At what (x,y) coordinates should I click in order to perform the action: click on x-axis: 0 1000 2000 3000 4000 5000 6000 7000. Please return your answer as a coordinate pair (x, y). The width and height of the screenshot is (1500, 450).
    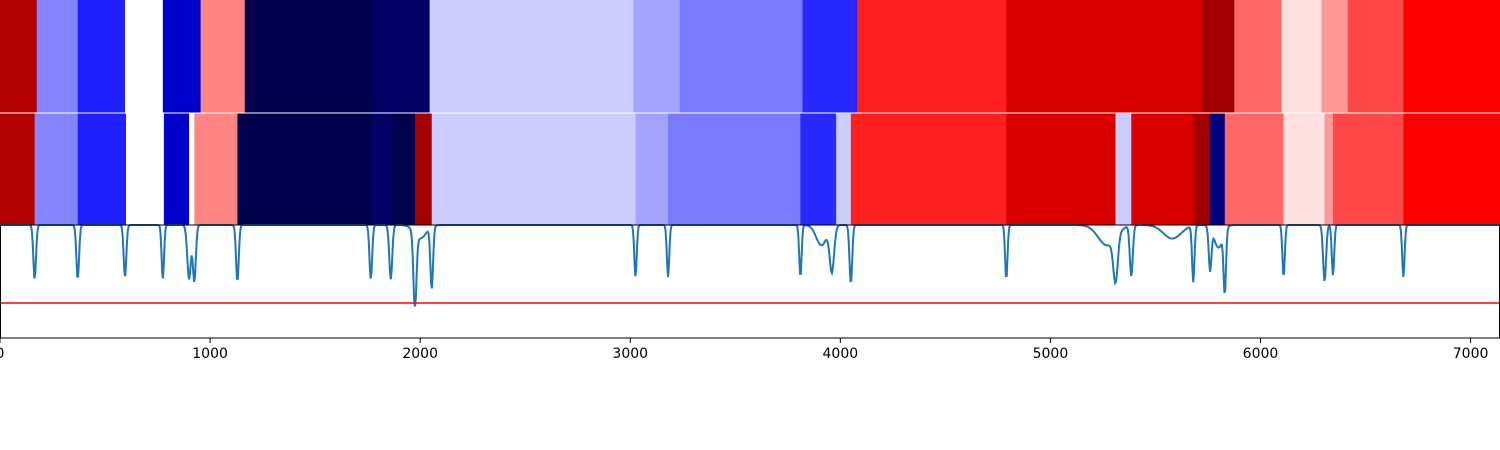
    Looking at the image, I should click on (744, 350).